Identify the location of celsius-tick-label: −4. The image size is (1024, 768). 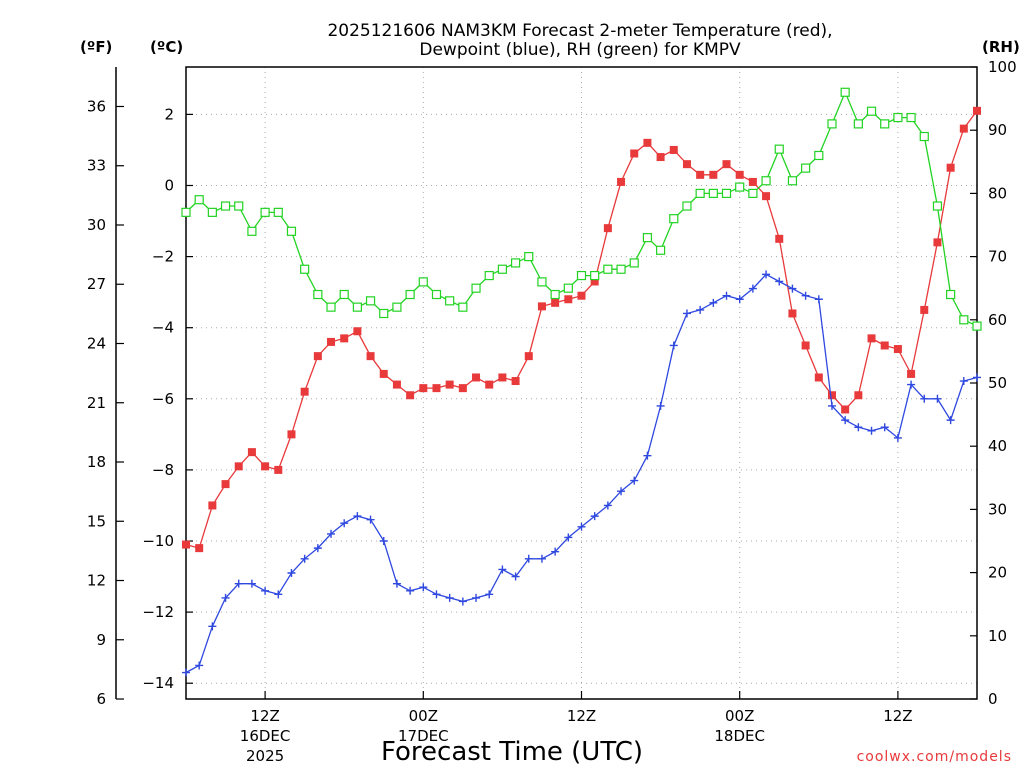
(163, 328).